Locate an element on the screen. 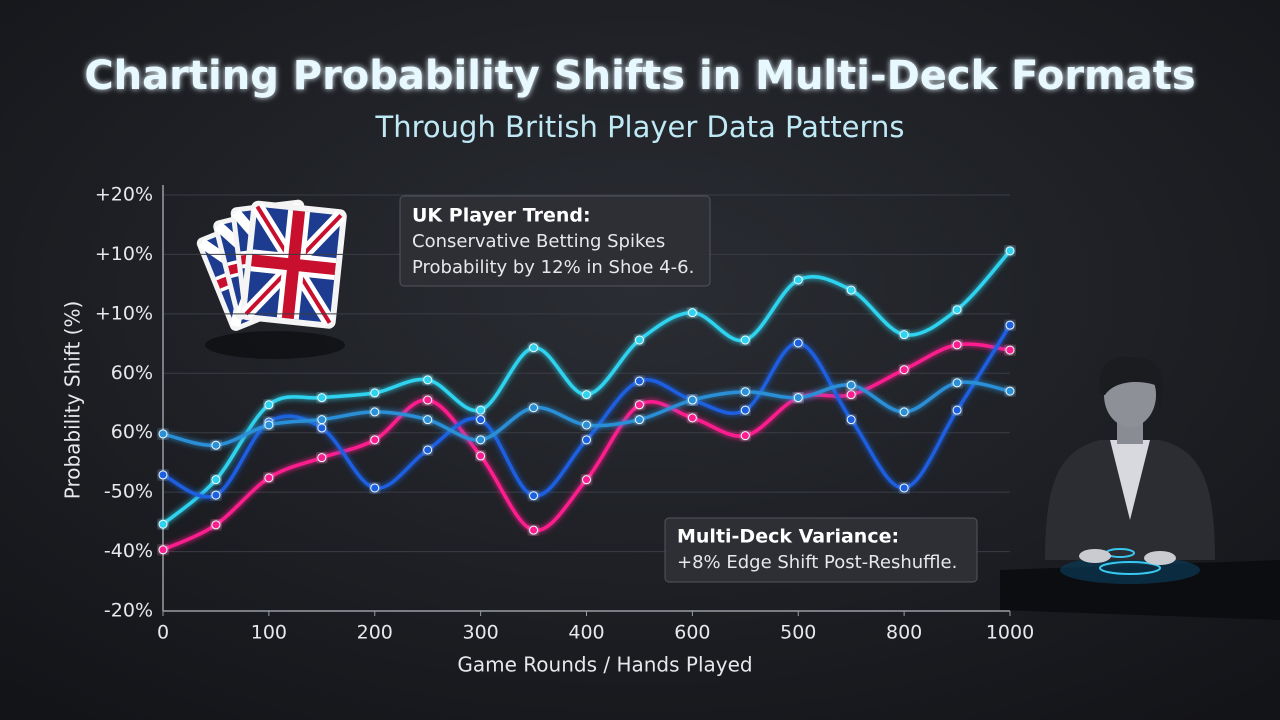  x-axis-title: Game Rounds / Hands Played is located at coordinates (604, 665).